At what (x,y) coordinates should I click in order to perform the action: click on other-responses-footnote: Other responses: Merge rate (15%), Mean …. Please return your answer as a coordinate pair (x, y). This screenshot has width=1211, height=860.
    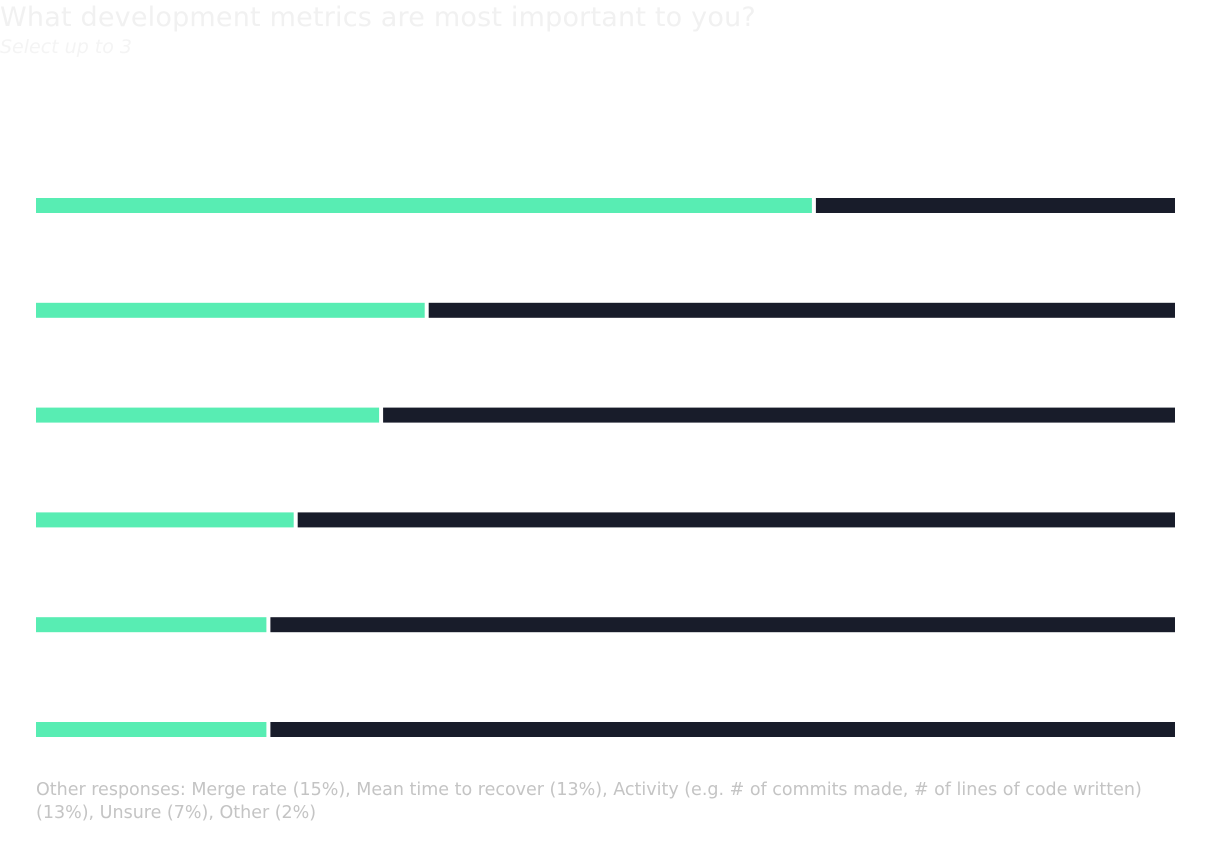
    Looking at the image, I should click on (589, 801).